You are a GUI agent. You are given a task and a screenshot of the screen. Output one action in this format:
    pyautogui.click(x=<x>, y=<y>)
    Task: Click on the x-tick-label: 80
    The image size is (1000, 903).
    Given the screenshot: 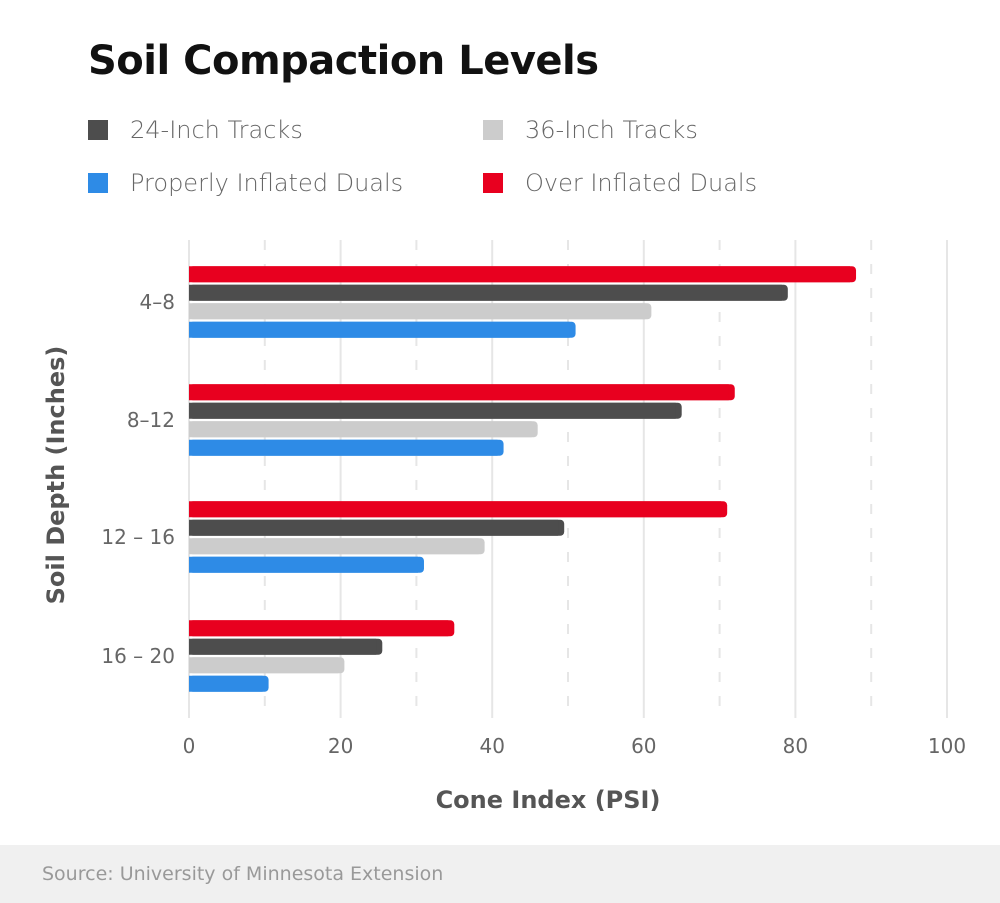 What is the action you would take?
    pyautogui.click(x=795, y=746)
    